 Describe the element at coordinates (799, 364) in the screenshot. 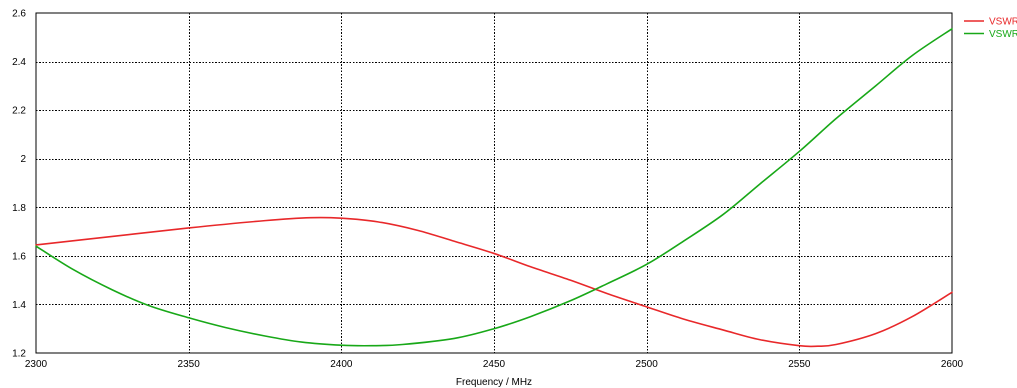

I see `x-tick-label: 2550` at that location.